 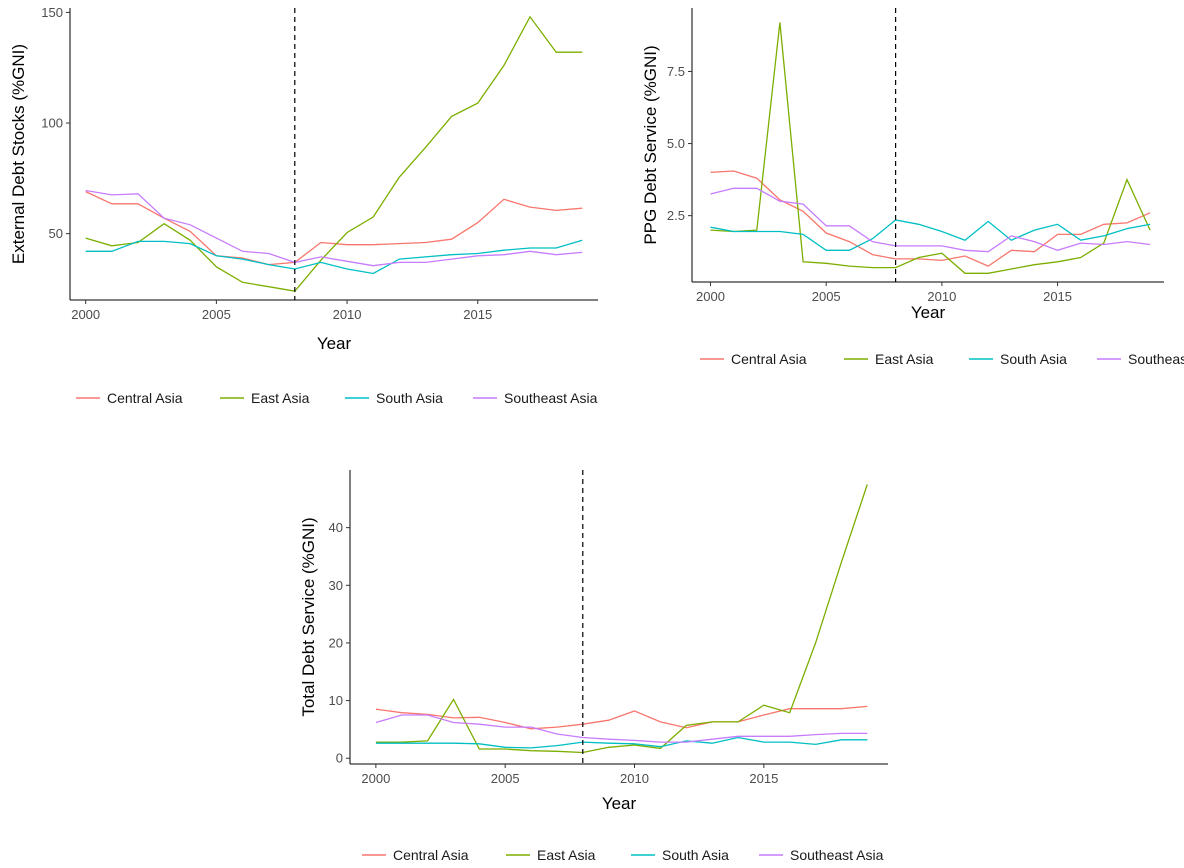 I want to click on y-tick-label: 20, so click(x=336, y=642).